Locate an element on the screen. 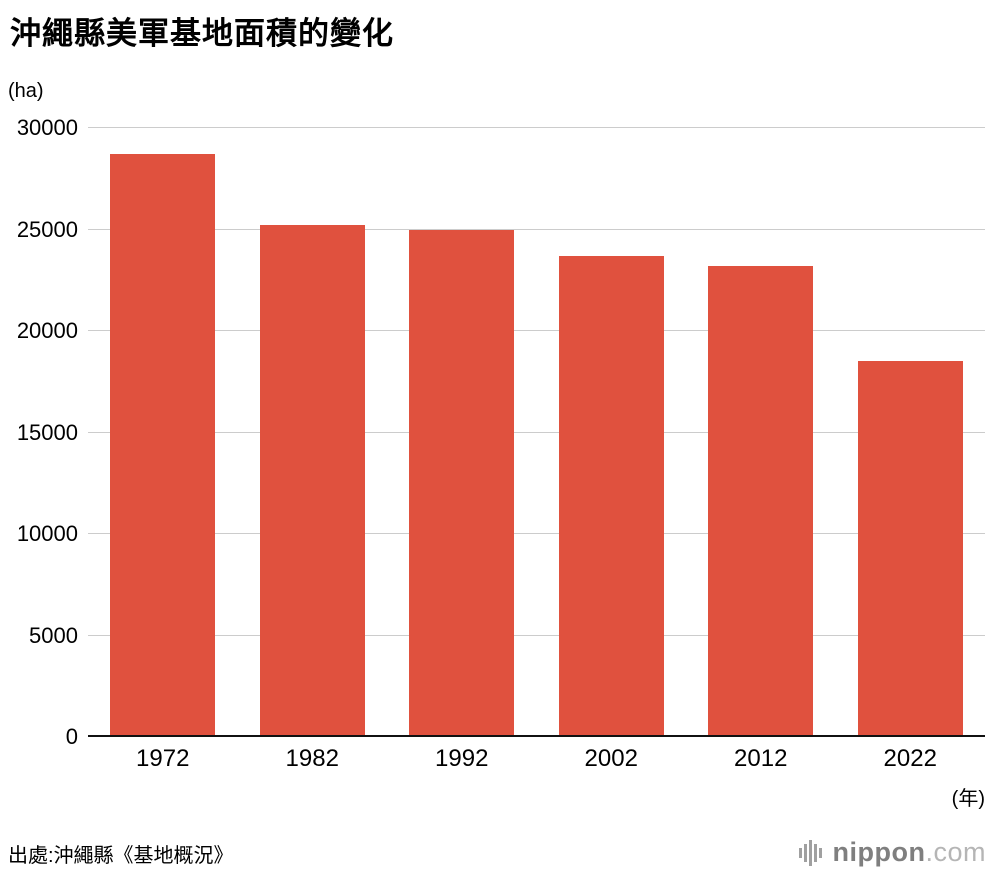  x-tick-1972: 1972 is located at coordinates (163, 758).